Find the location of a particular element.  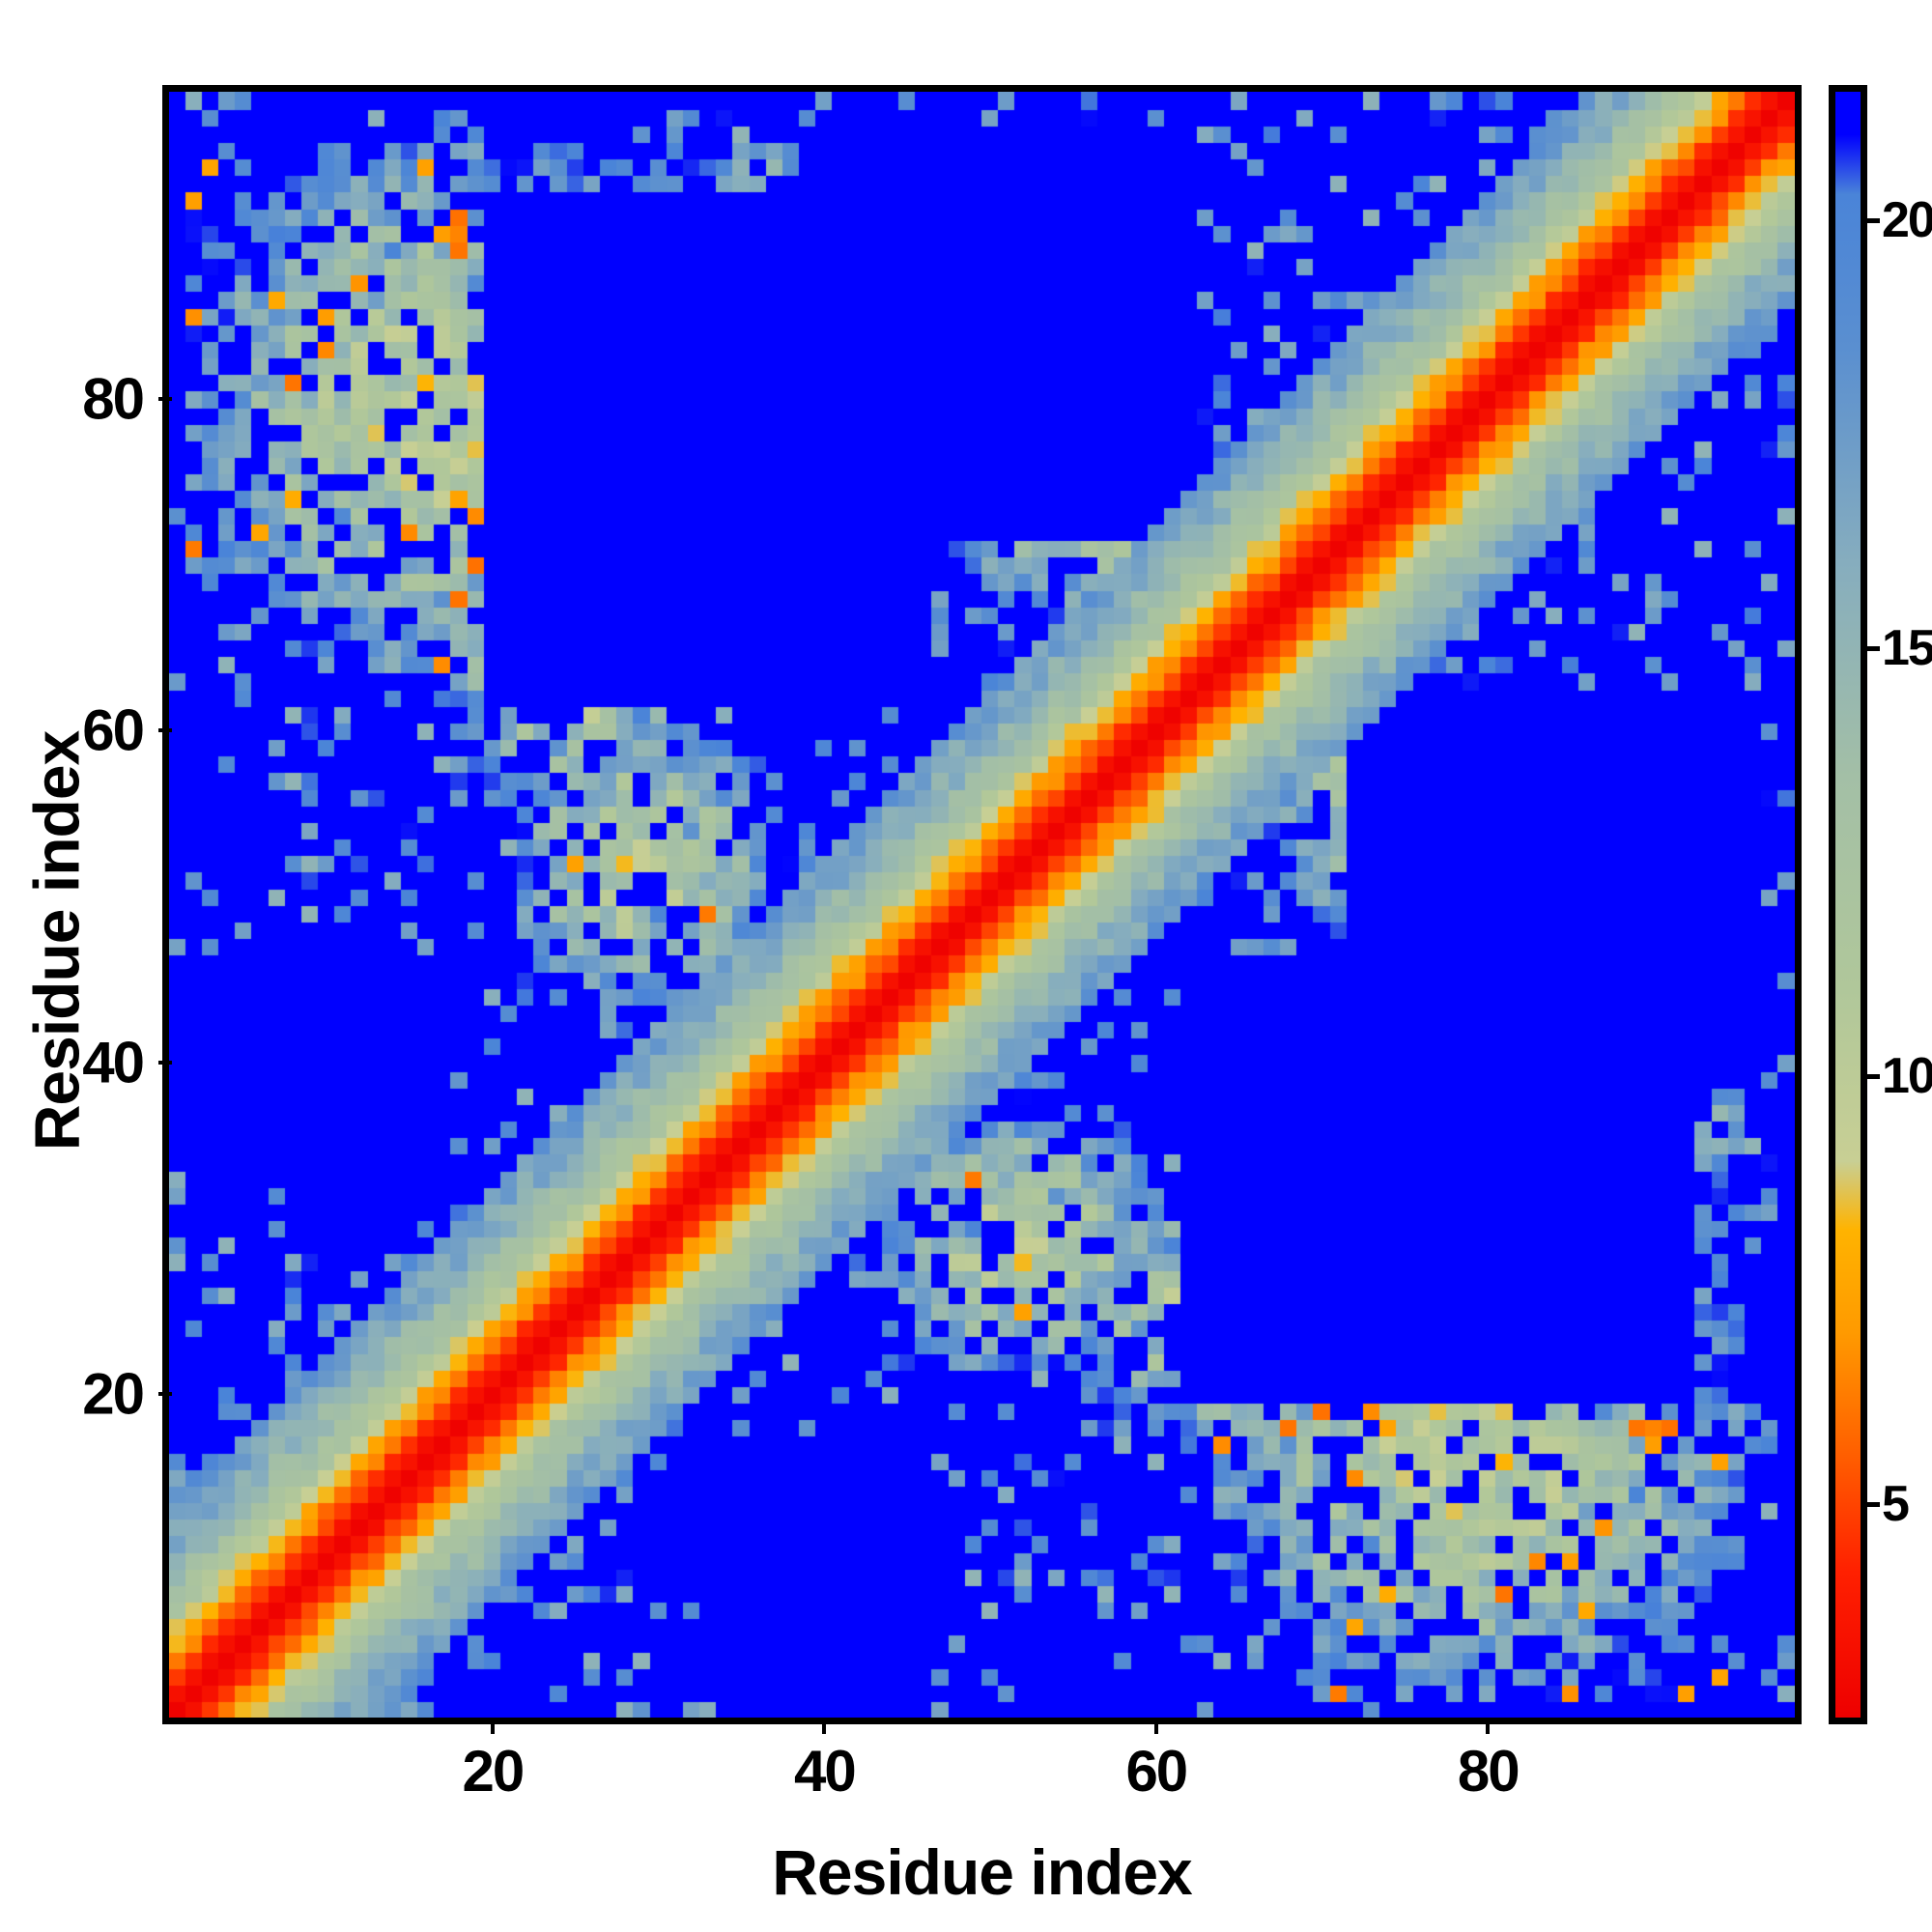

colorbar-tick-label: 20 is located at coordinates (1907, 219).